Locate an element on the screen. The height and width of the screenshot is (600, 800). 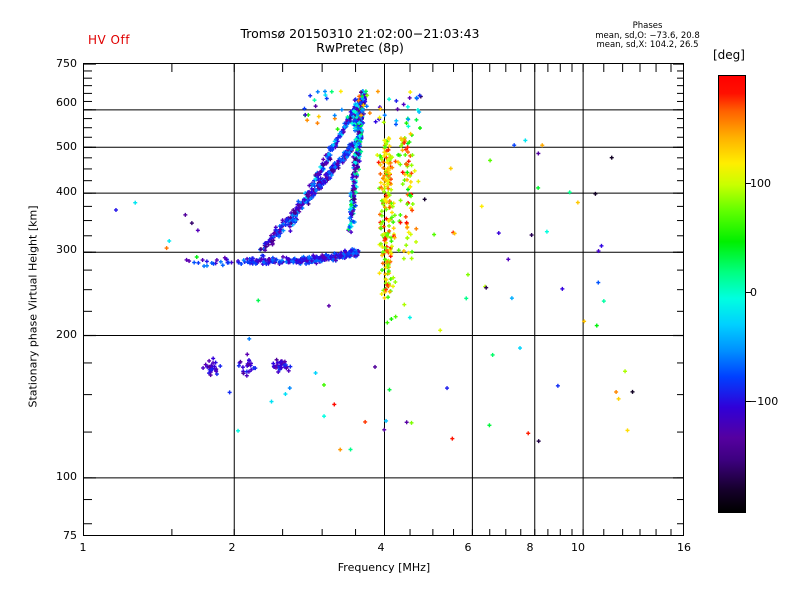
x-tick-16: 16 is located at coordinates (684, 547).